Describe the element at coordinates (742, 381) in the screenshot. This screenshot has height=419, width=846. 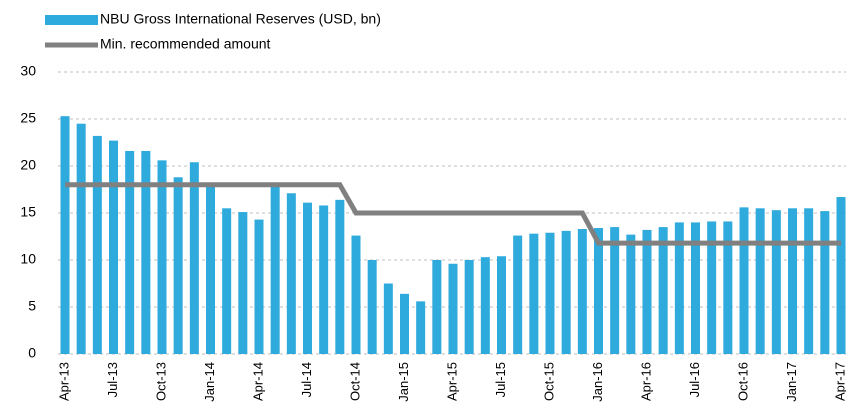
I see `x-tick-label: Oct-16` at that location.